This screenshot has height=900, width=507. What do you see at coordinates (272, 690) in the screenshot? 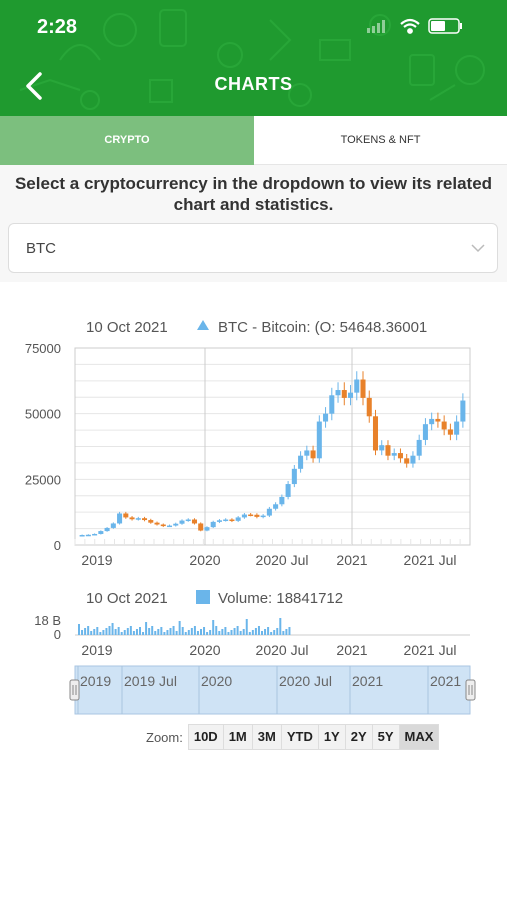
I see `range-navigator: 2019 2019 Jul 2020 2020 Jul 2021 2021` at bounding box center [272, 690].